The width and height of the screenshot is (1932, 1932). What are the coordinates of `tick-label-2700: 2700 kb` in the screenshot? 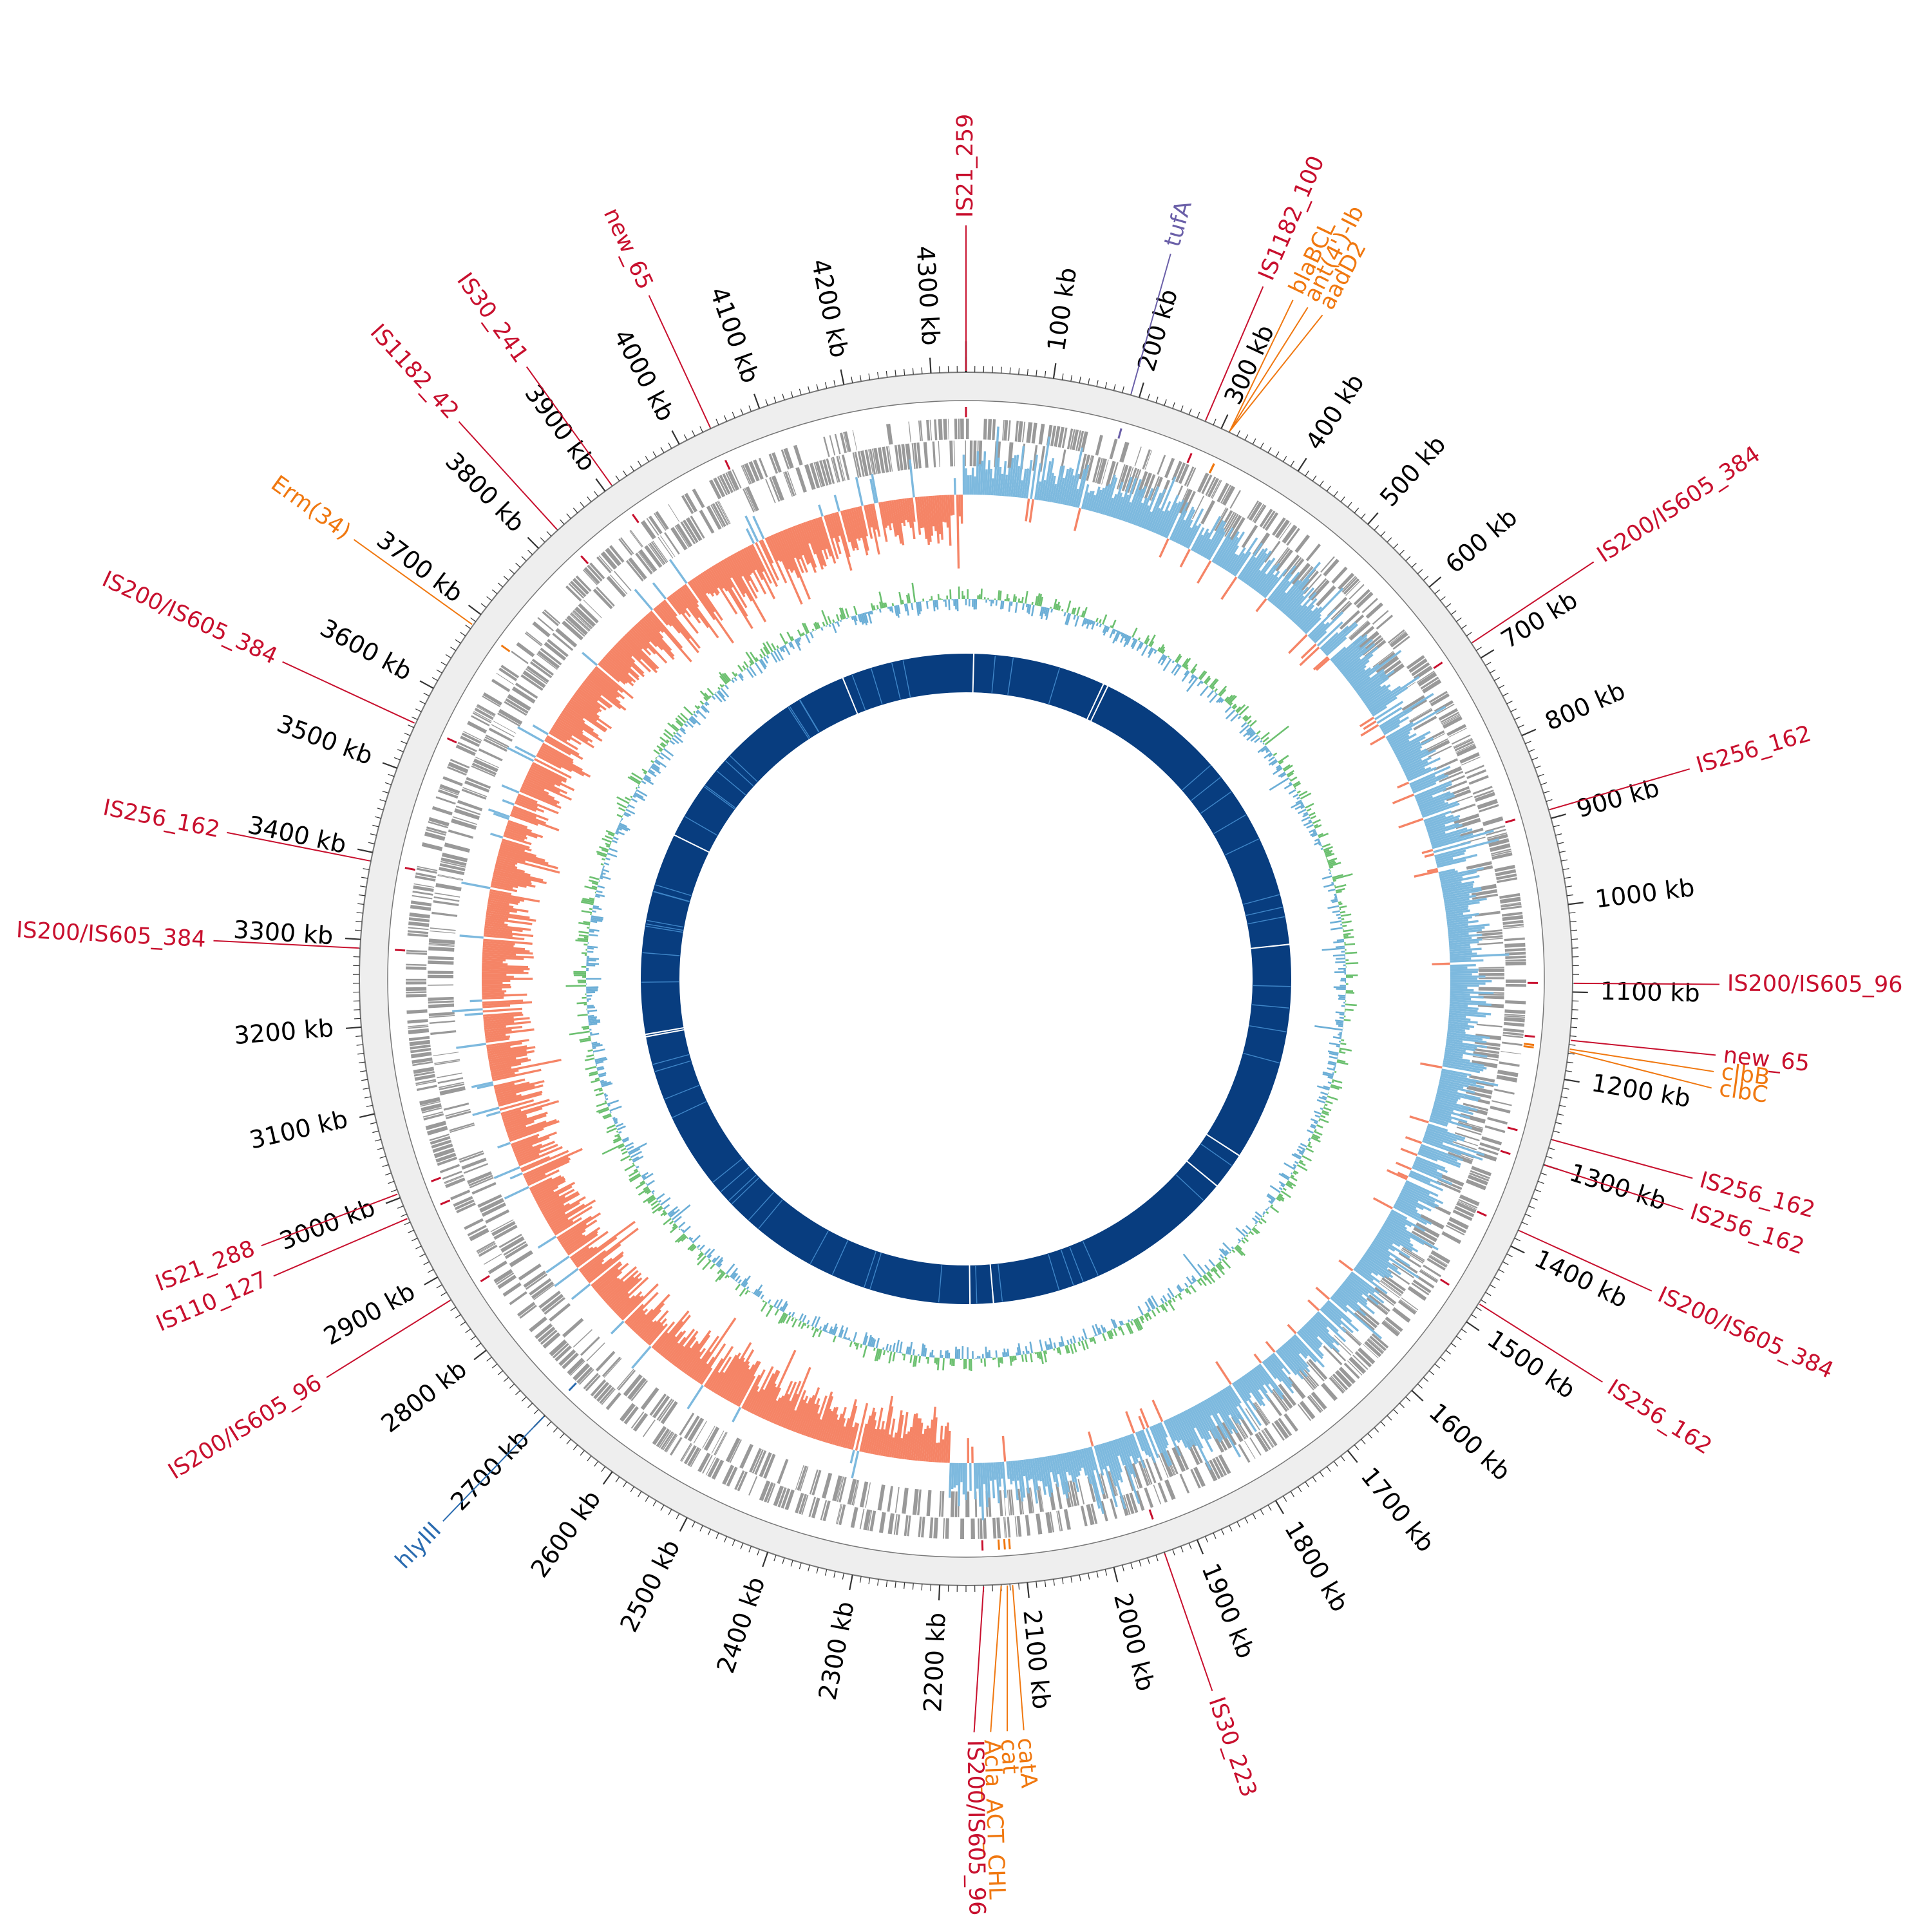 It's located at (490, 1471).